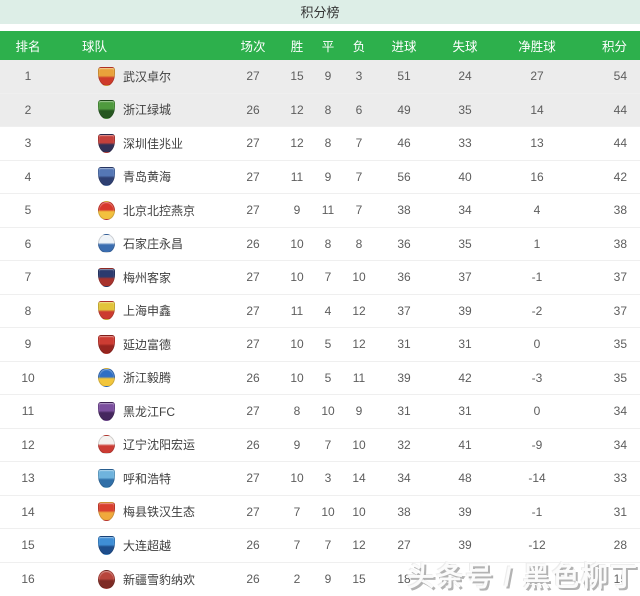 The height and width of the screenshot is (596, 640). I want to click on team-name: 黑龙江FC, so click(149, 411).